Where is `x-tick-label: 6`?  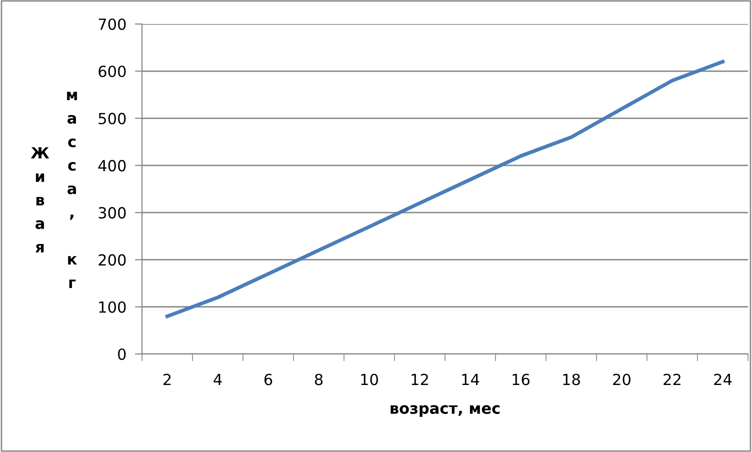 x-tick-label: 6 is located at coordinates (268, 380).